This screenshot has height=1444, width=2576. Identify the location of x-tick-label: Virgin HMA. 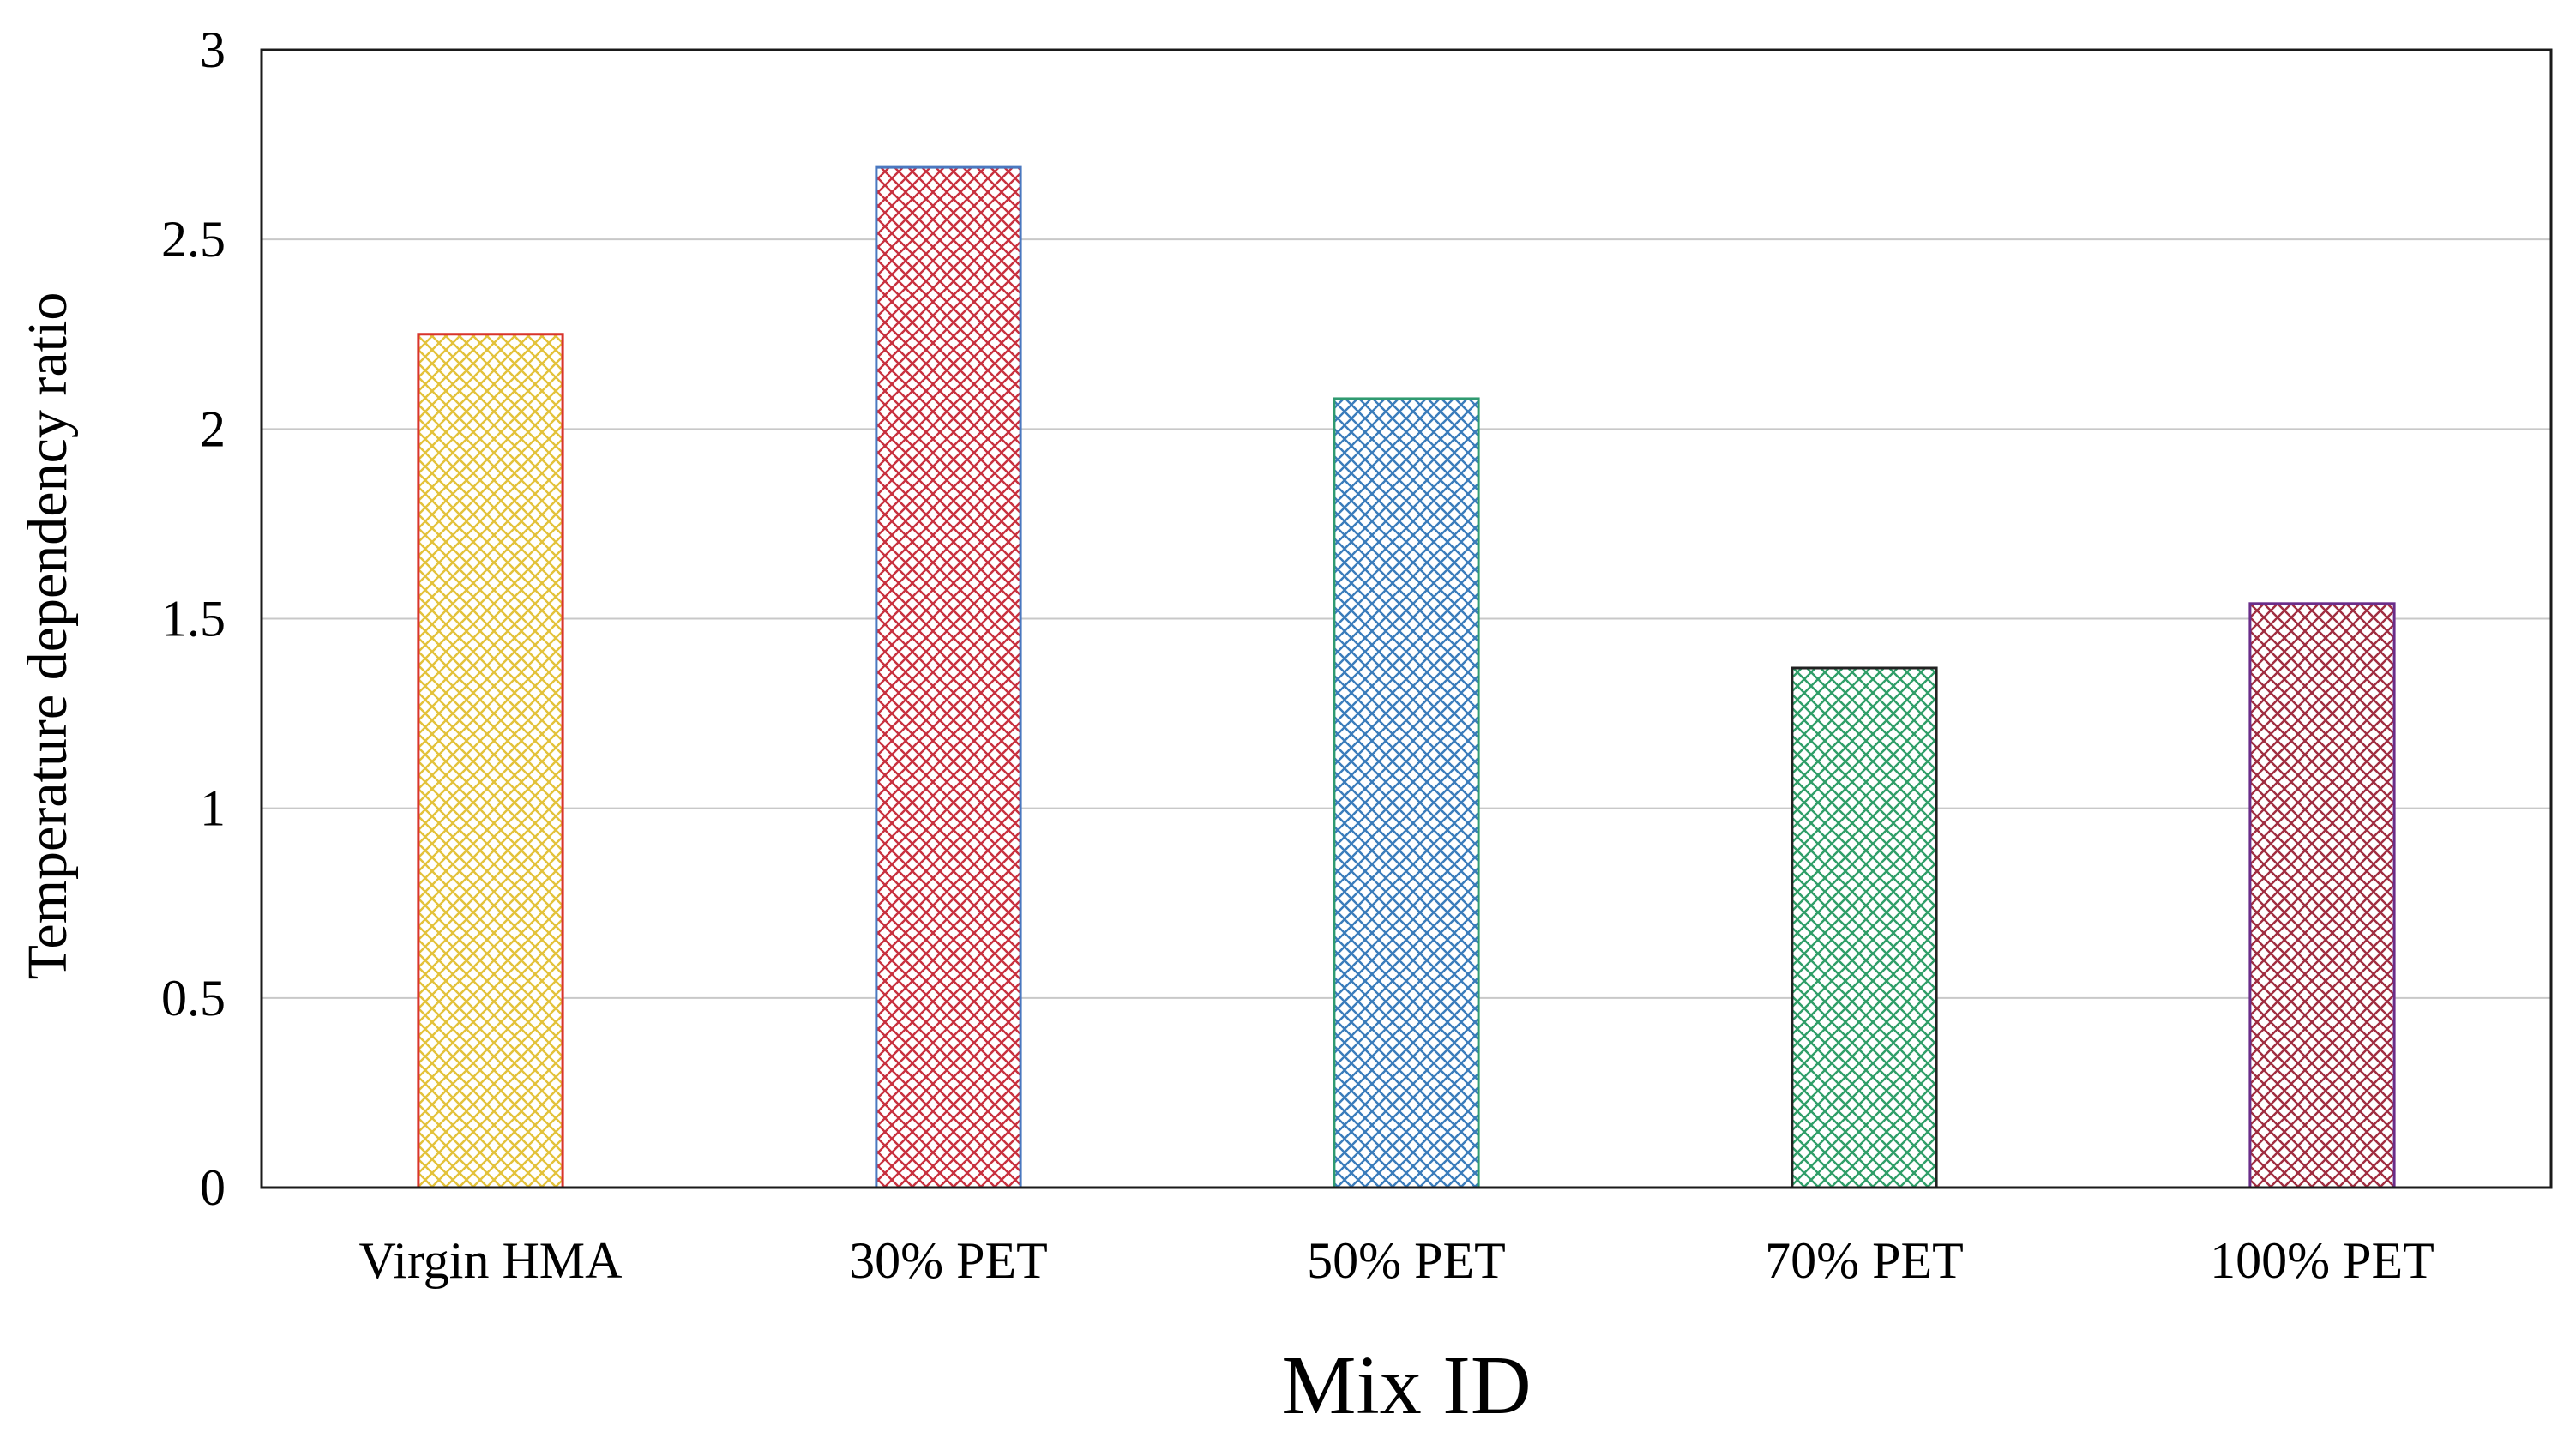
(491, 1260).